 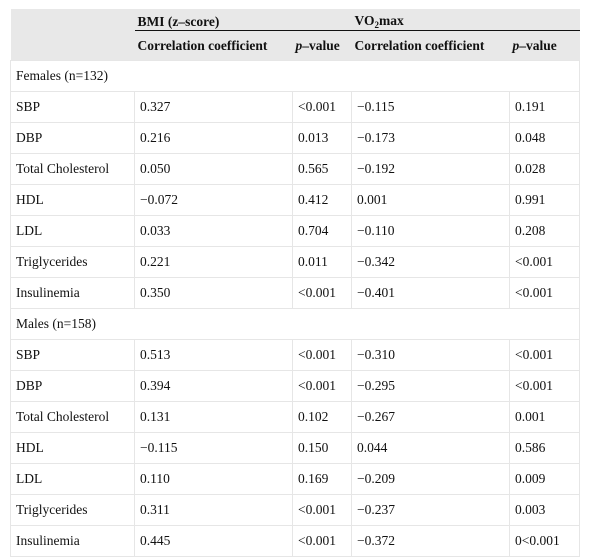 I want to click on table-row: HDL −0.072 0.412 0.001 0.991, so click(x=295, y=200).